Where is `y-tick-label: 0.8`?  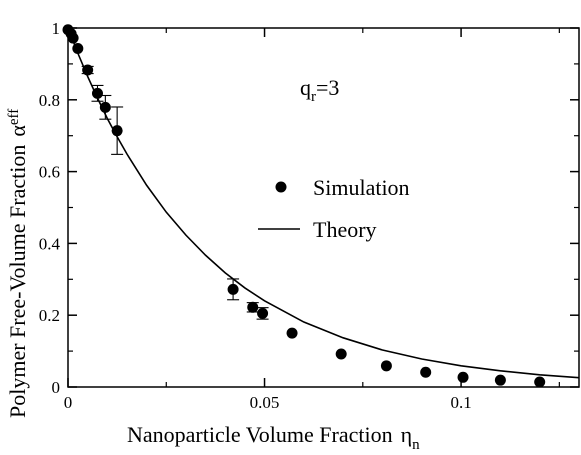
y-tick-label: 0.8 is located at coordinates (49, 100).